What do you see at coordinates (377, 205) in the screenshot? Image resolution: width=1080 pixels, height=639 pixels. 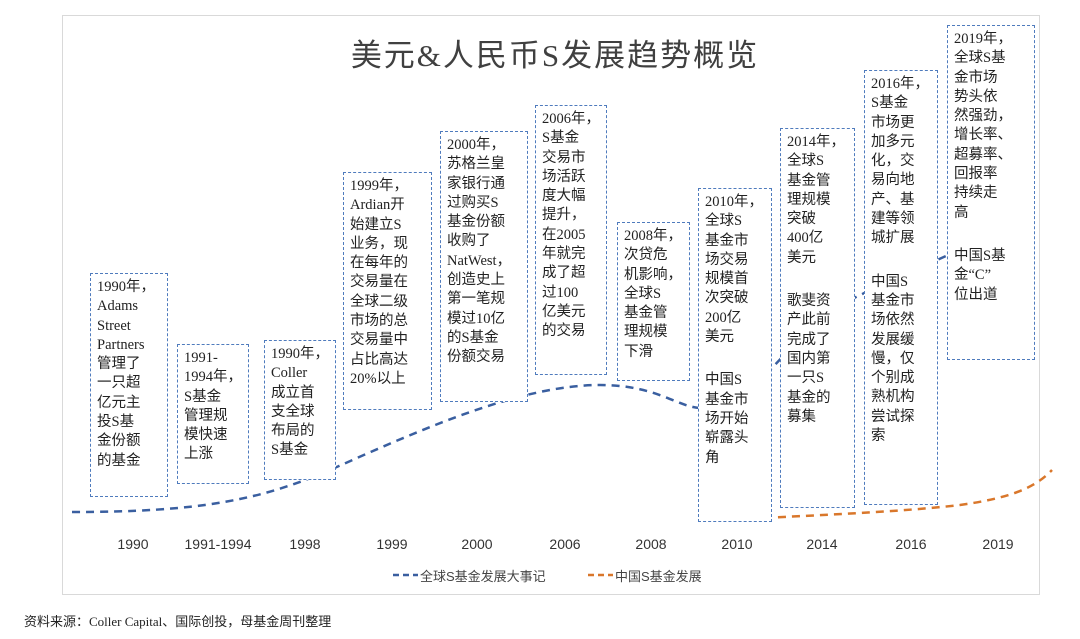 I see `box-line: Ardian开` at bounding box center [377, 205].